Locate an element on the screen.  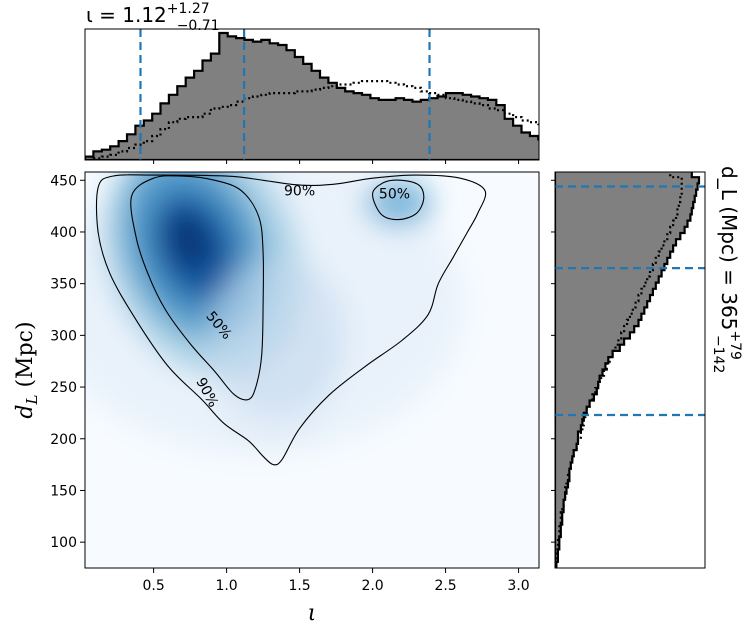
x-tick-label: 2.5 is located at coordinates (445, 586).